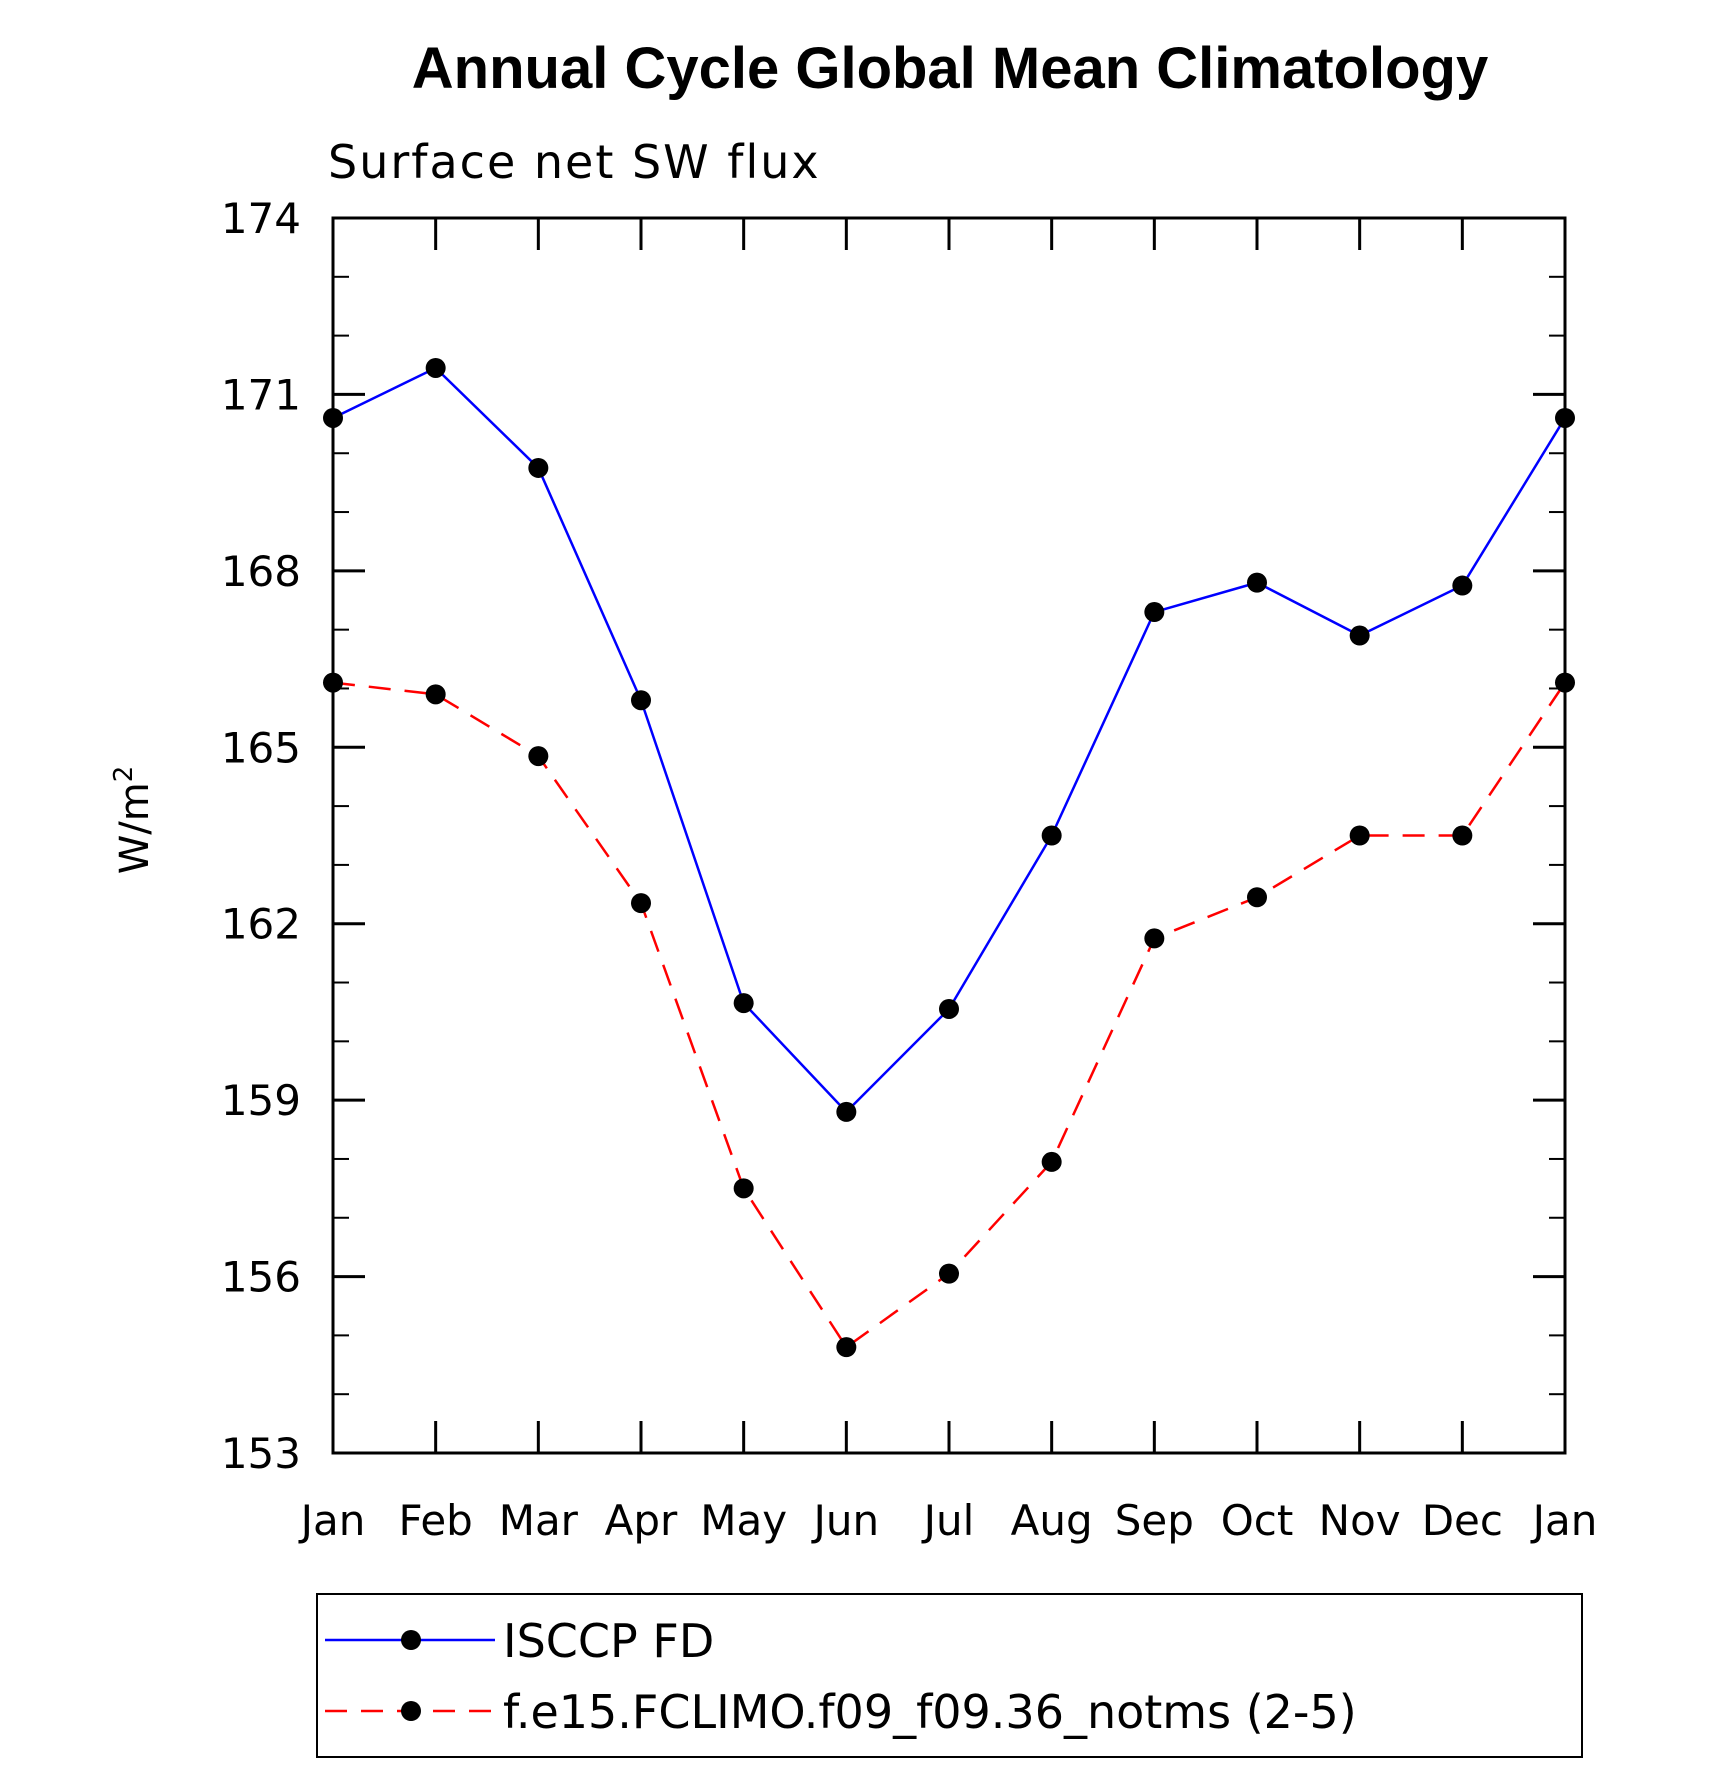  Describe the element at coordinates (1462, 1520) in the screenshot. I see `x-tick-label: Dec` at that location.